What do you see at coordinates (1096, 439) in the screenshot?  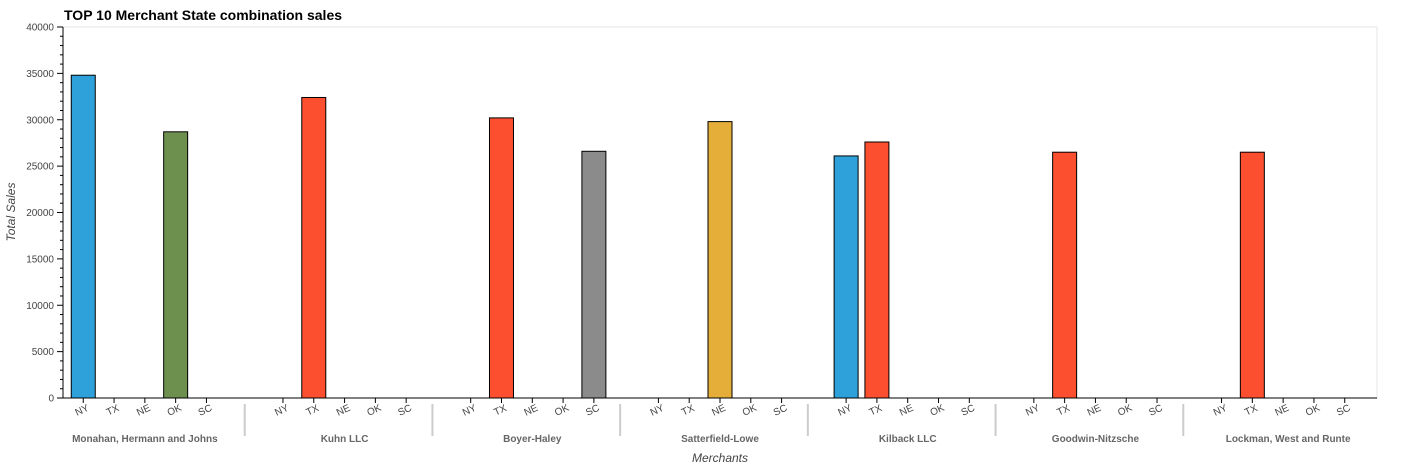 I see `group-label: Goodwin-Nitzsche` at bounding box center [1096, 439].